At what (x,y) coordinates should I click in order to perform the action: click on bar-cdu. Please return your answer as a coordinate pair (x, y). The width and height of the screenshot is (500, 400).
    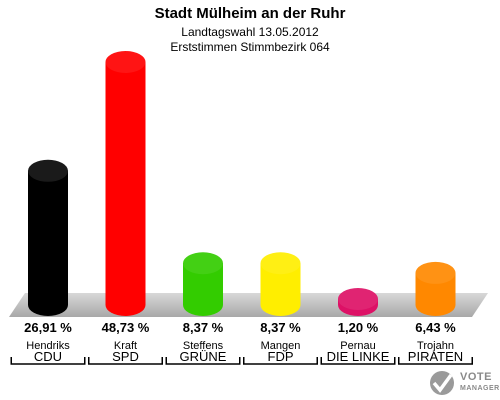
    Looking at the image, I should click on (48, 237).